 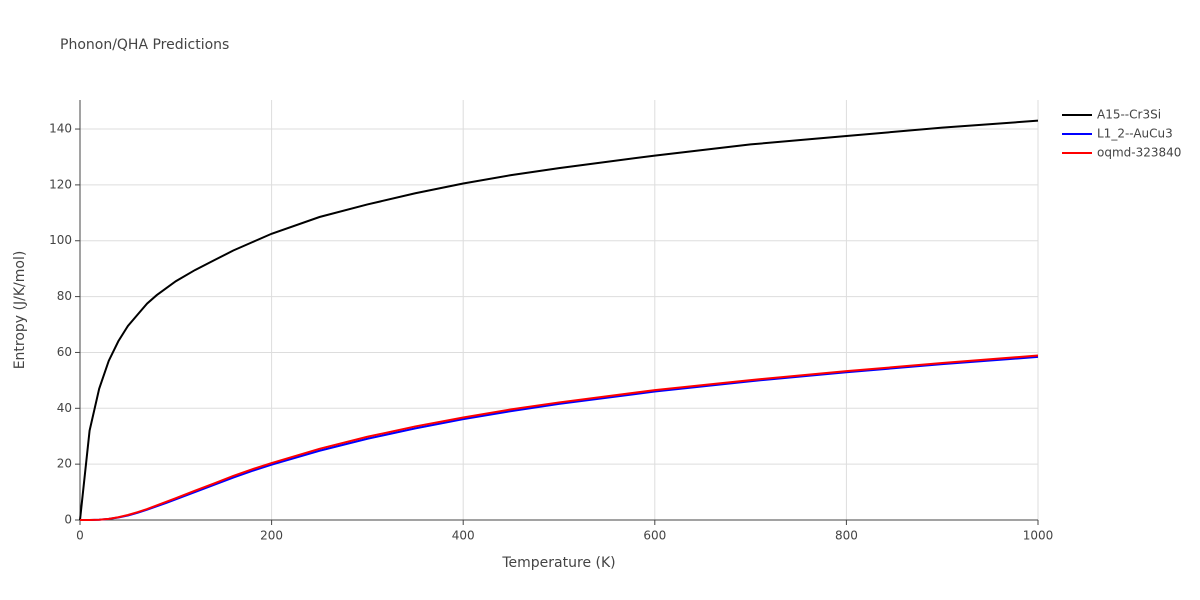 What do you see at coordinates (558, 563) in the screenshot?
I see `x-axis-title: Temperature (K)` at bounding box center [558, 563].